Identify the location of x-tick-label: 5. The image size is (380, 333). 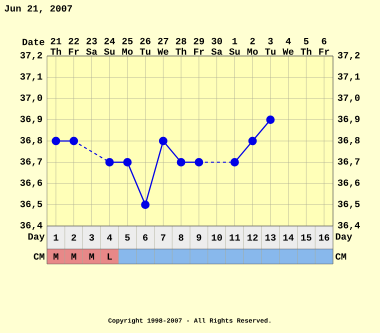
(127, 237).